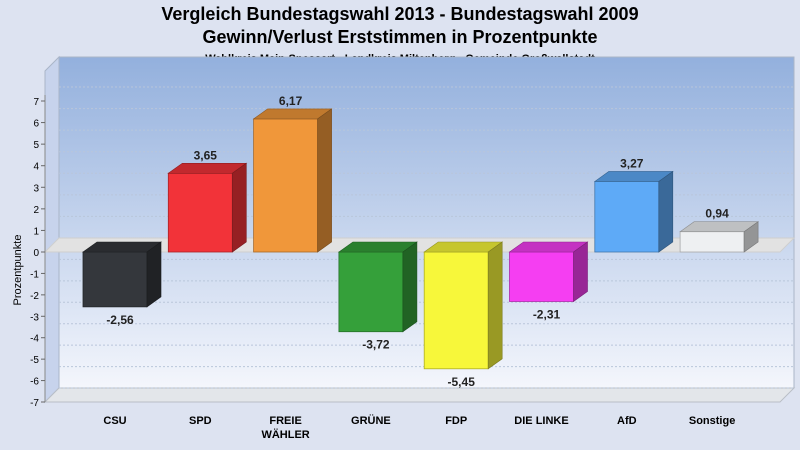 This screenshot has width=800, height=450. What do you see at coordinates (34, 296) in the screenshot?
I see `y-tick-label: -2` at bounding box center [34, 296].